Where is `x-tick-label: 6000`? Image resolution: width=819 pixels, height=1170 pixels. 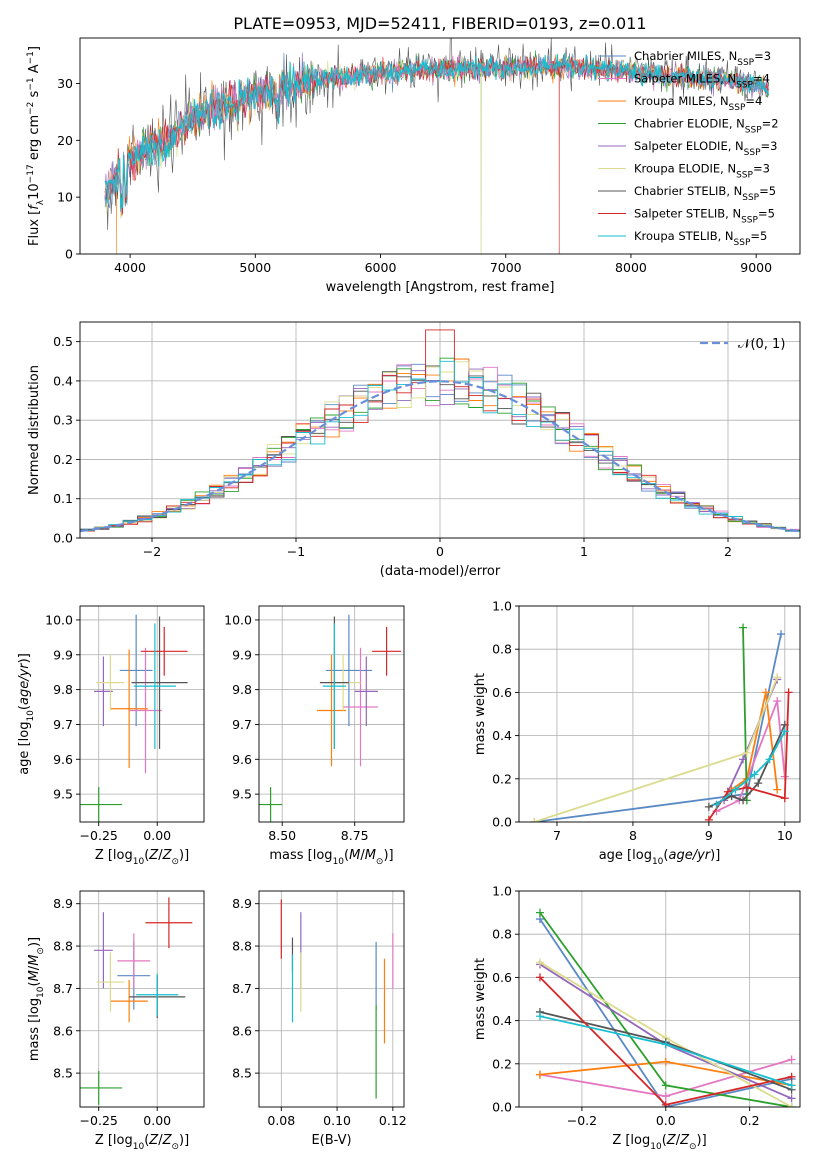 x-tick-label: 6000 is located at coordinates (381, 267).